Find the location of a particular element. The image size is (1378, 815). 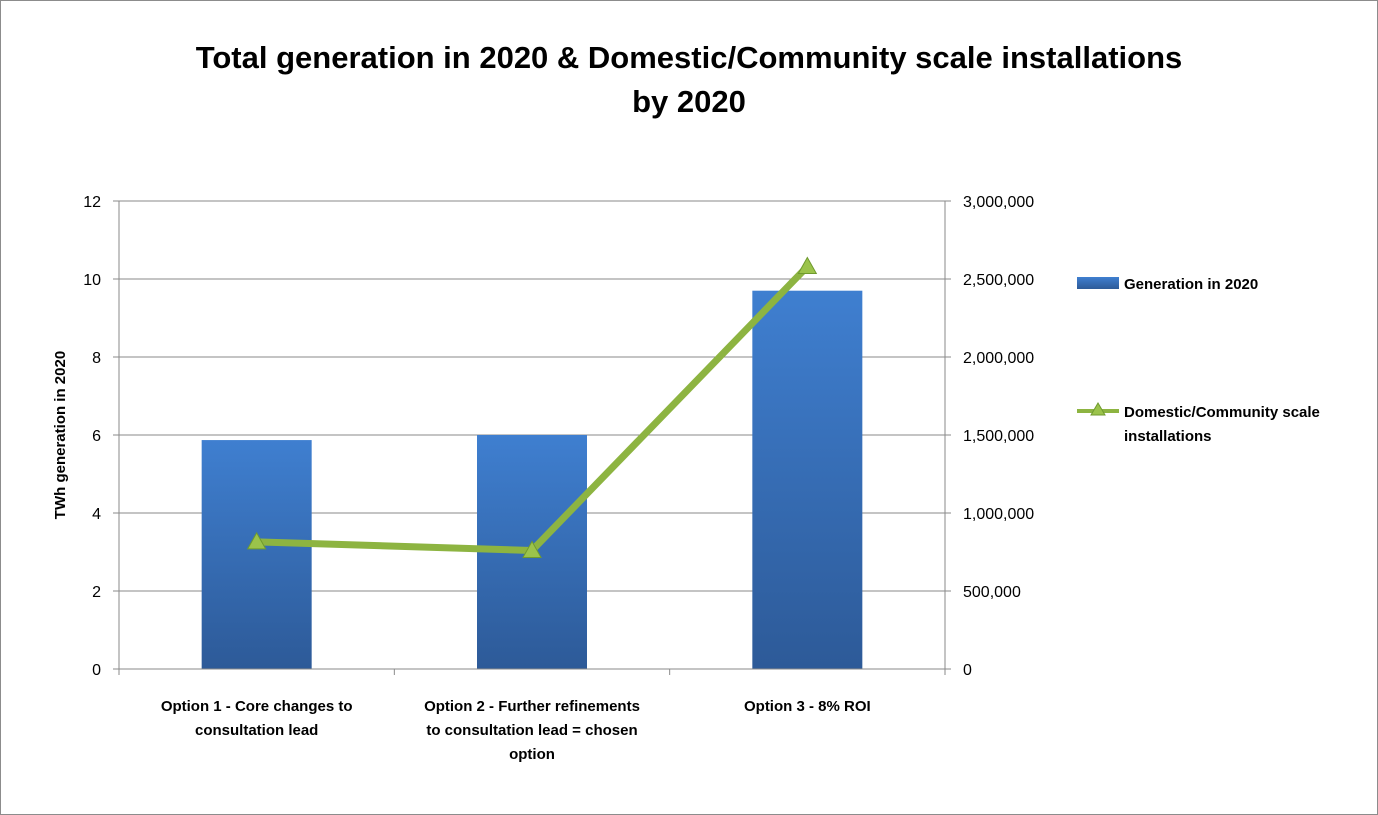

right-tick-label: 2,500,000 is located at coordinates (998, 280).